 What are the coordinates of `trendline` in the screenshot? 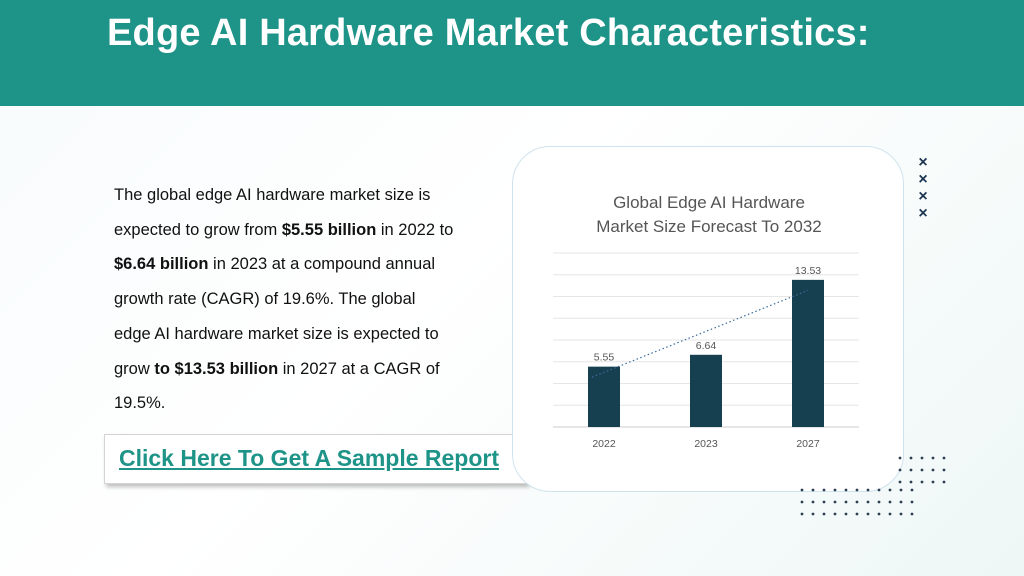 It's located at (700, 333).